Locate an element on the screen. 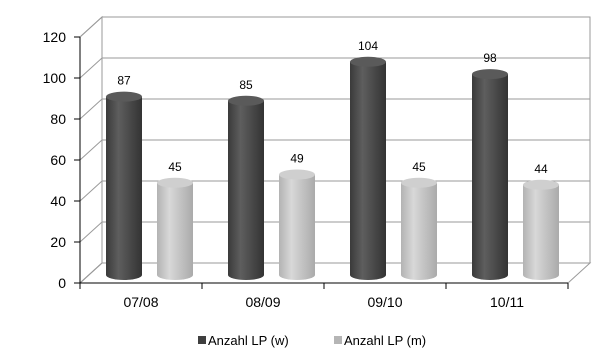  y-tick-label: 20 is located at coordinates (58, 242).